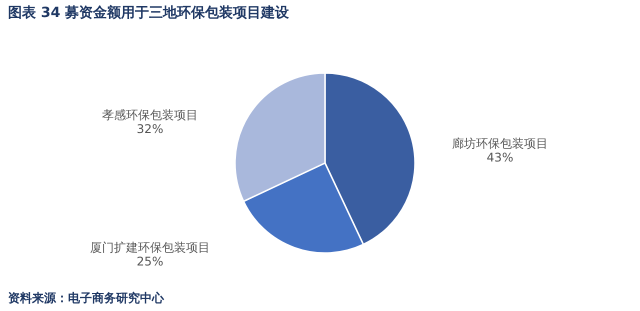 This screenshot has width=640, height=311. Describe the element at coordinates (150, 247) in the screenshot. I see `slice-label: 厦门扩建环保包装项目` at that location.